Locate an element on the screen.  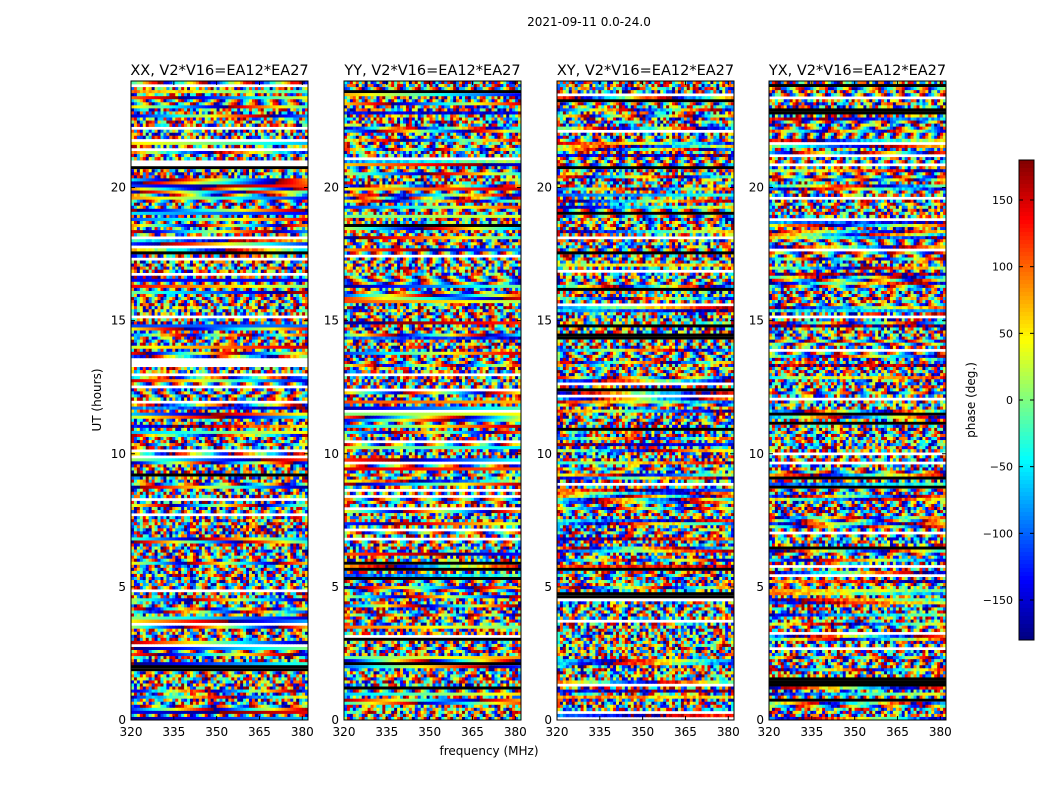
y-axis-label: UT (hours) is located at coordinates (97, 399).